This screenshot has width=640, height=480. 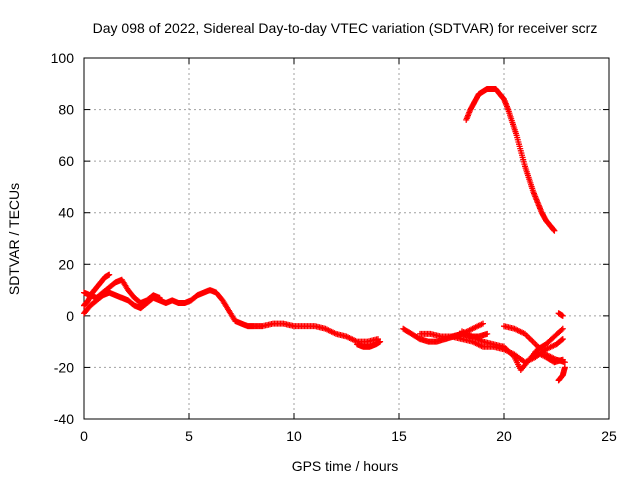 What do you see at coordinates (294, 436) in the screenshot?
I see `x-tick-label: 10` at bounding box center [294, 436].